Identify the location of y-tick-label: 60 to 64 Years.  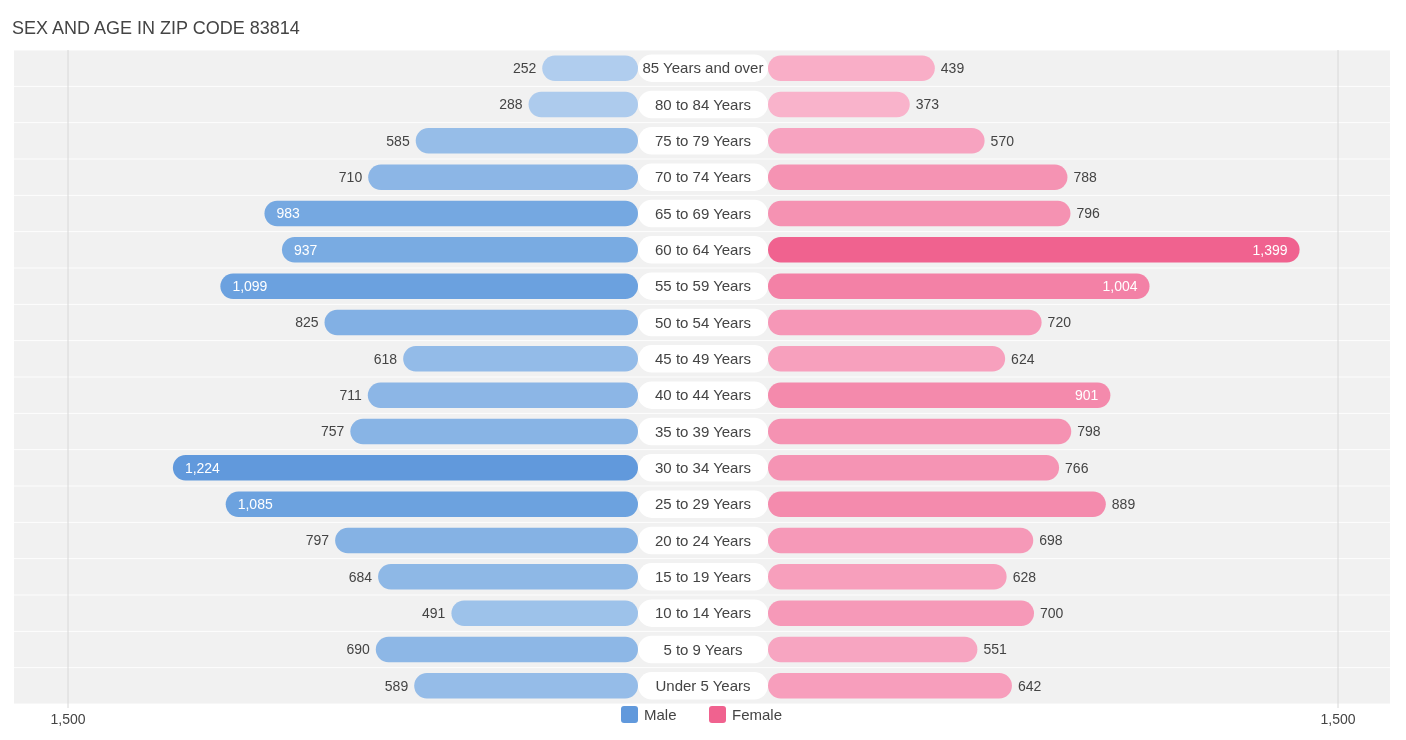
(703, 250).